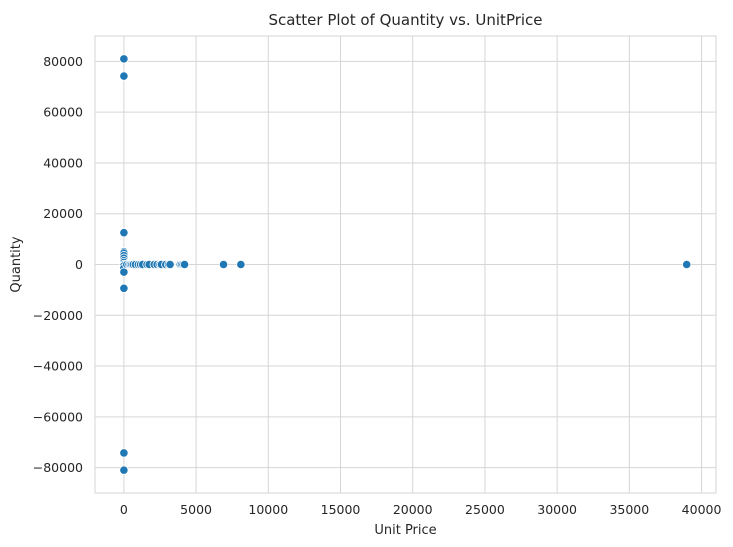 The width and height of the screenshot is (733, 547). I want to click on x-tick-label: 30000, so click(557, 509).